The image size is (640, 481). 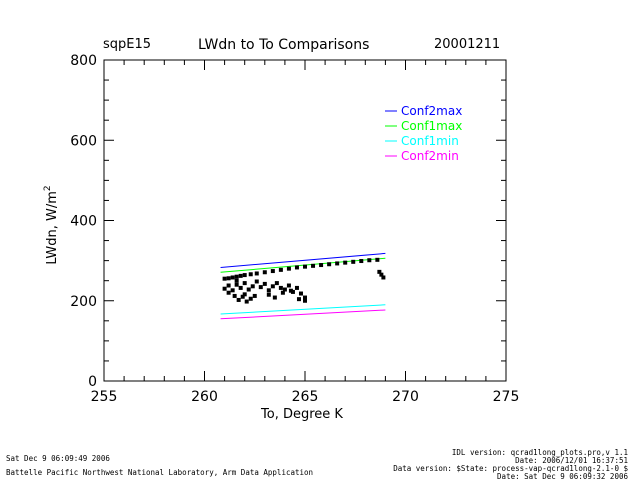 What do you see at coordinates (431, 126) in the screenshot?
I see `legend-label-conf1max: Conf1max` at bounding box center [431, 126].